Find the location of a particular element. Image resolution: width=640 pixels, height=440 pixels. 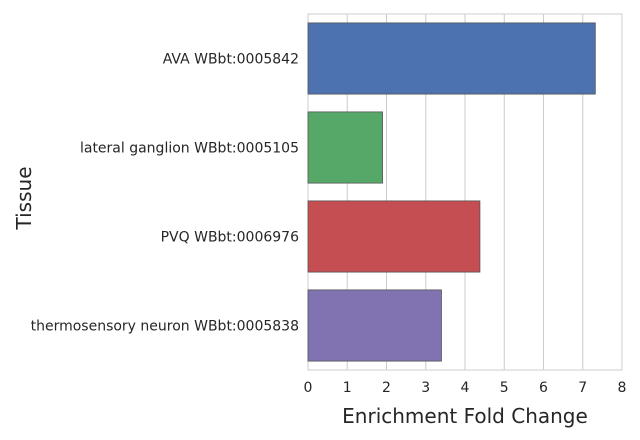

x-tick-label: 3 is located at coordinates (425, 388).